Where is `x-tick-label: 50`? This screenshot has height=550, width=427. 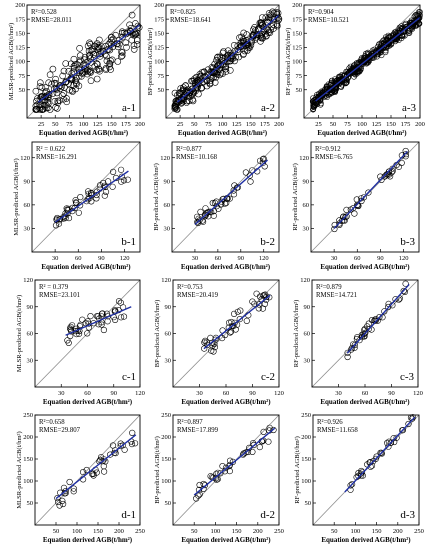 x-tick-label: 50 is located at coordinates (55, 124).